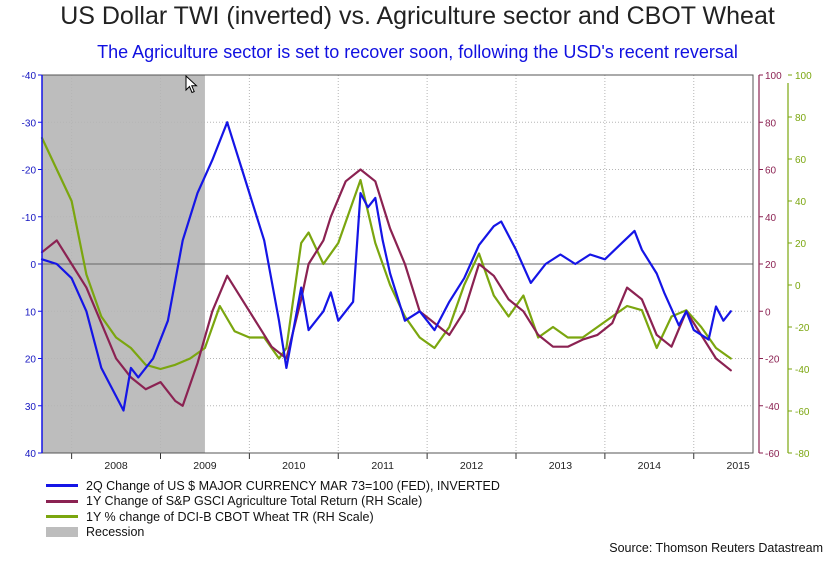  What do you see at coordinates (31, 454) in the screenshot?
I see `y-left-tick-label: 40` at bounding box center [31, 454].